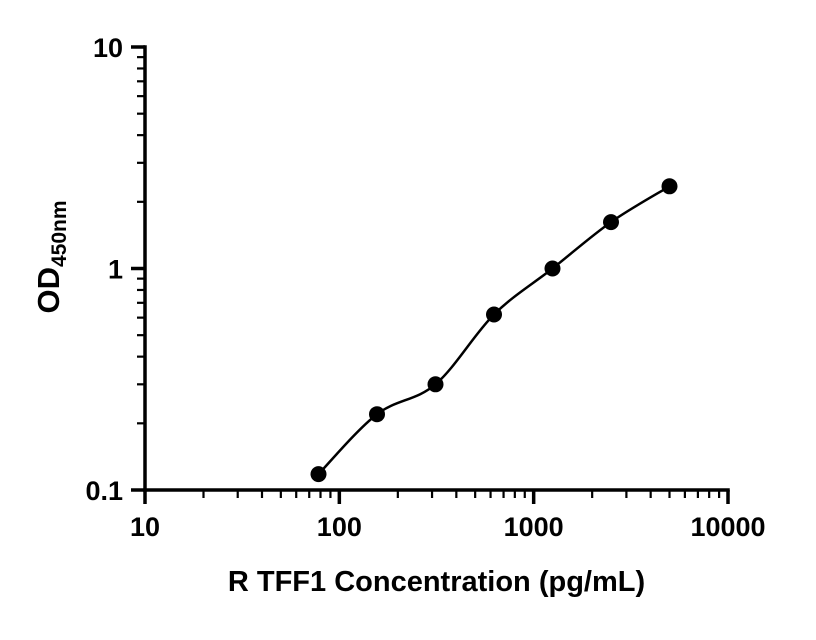  Describe the element at coordinates (145, 527) in the screenshot. I see `x-tick-label: 10` at that location.